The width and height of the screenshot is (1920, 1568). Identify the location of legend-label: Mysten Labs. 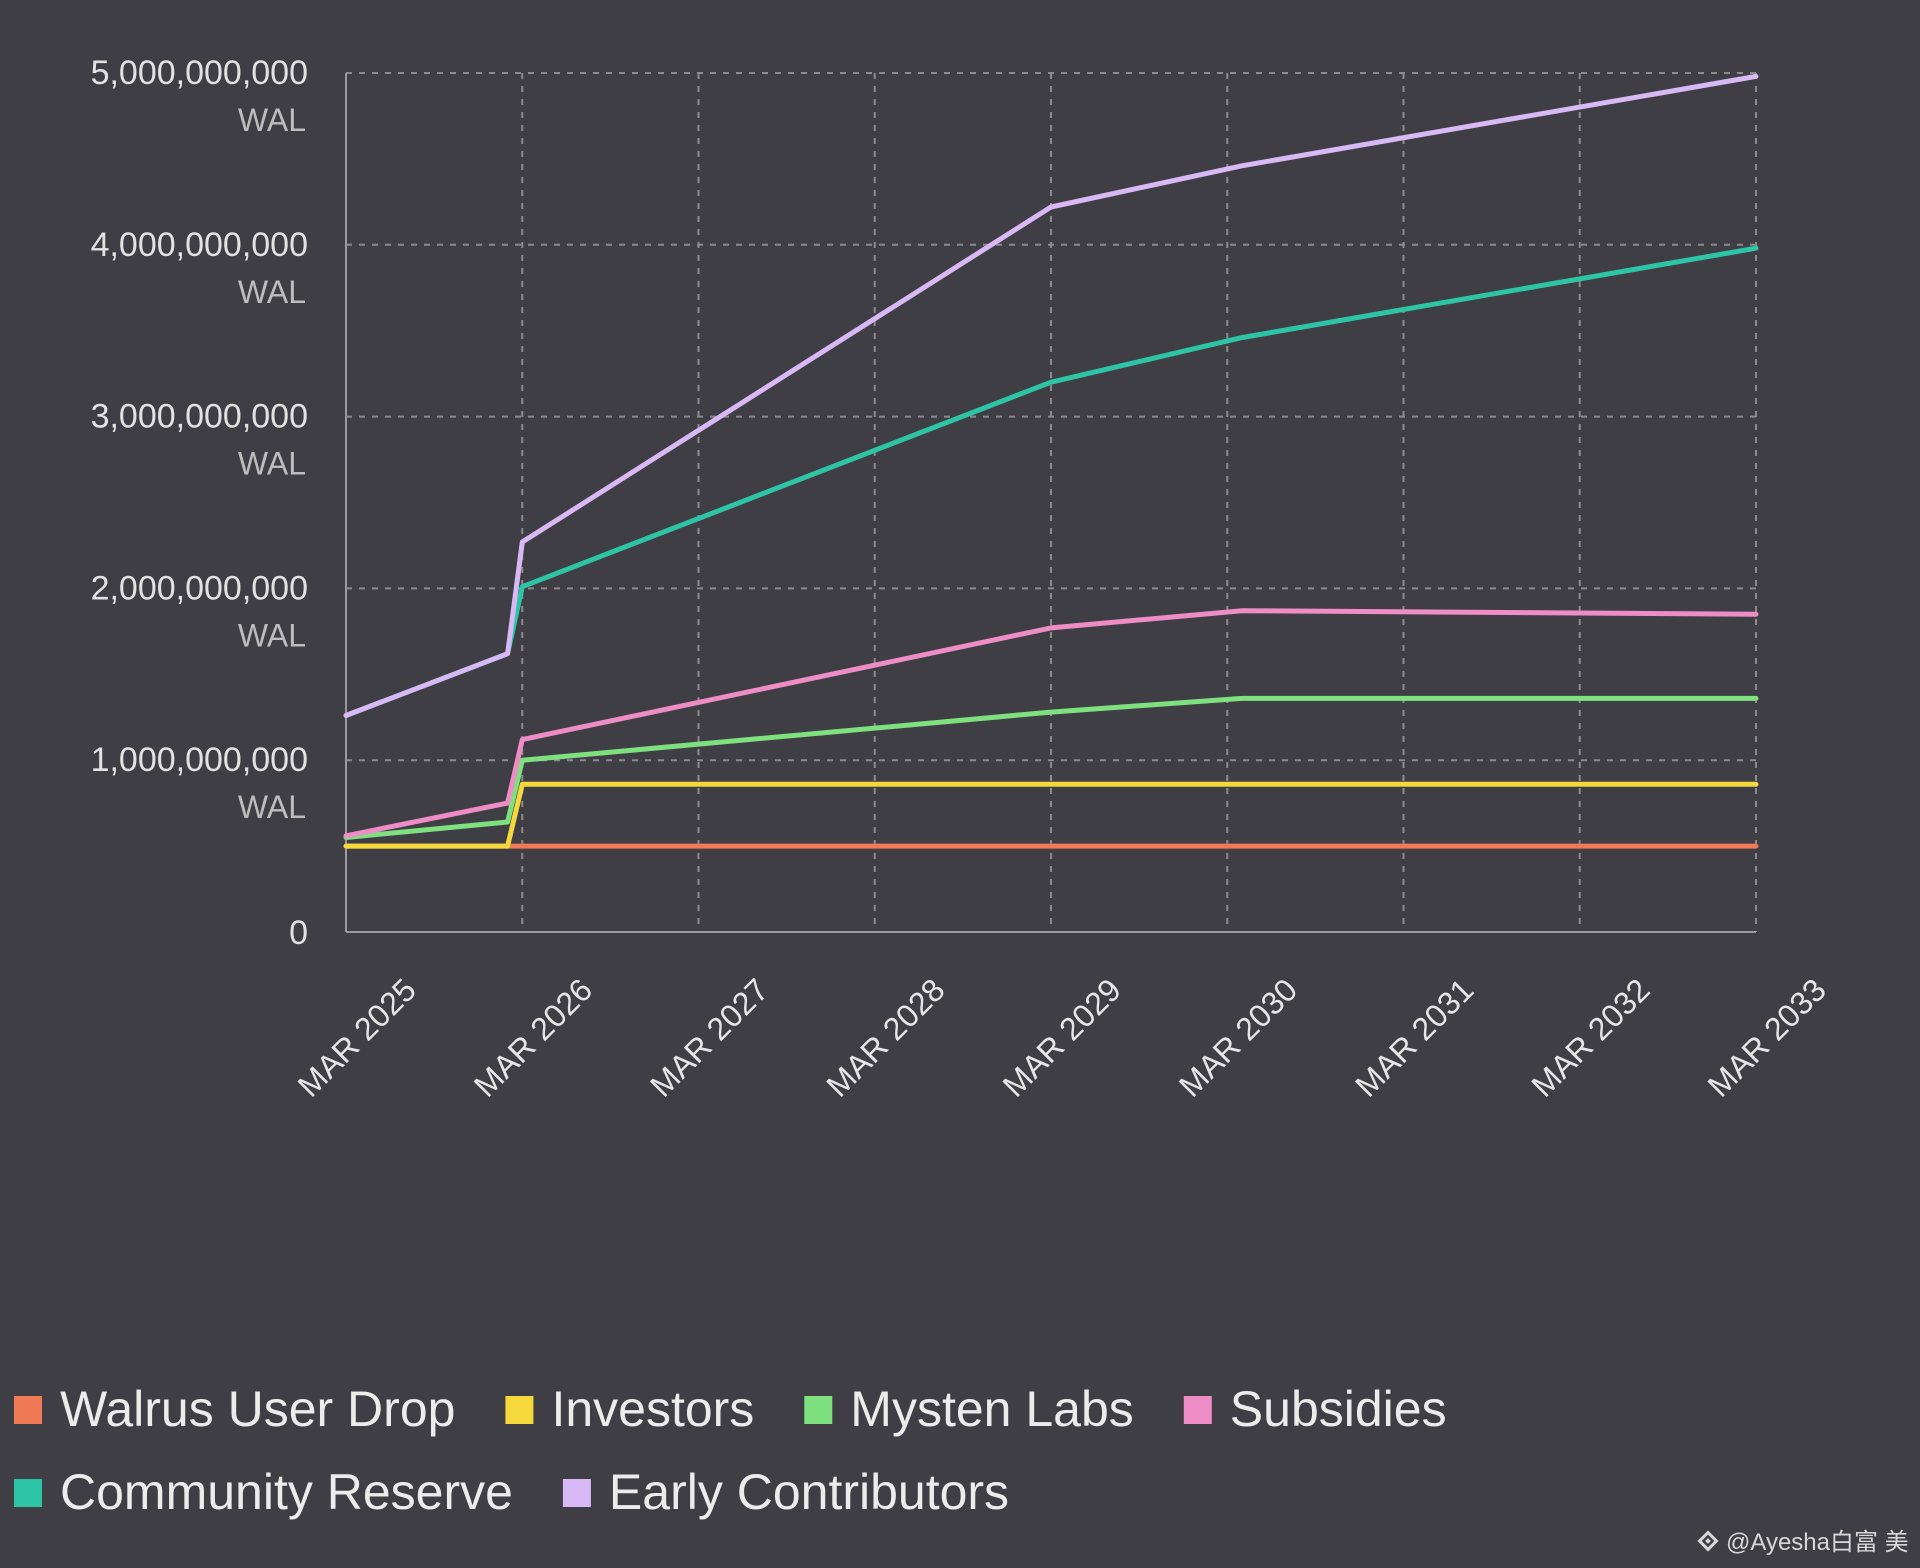
(991, 1409).